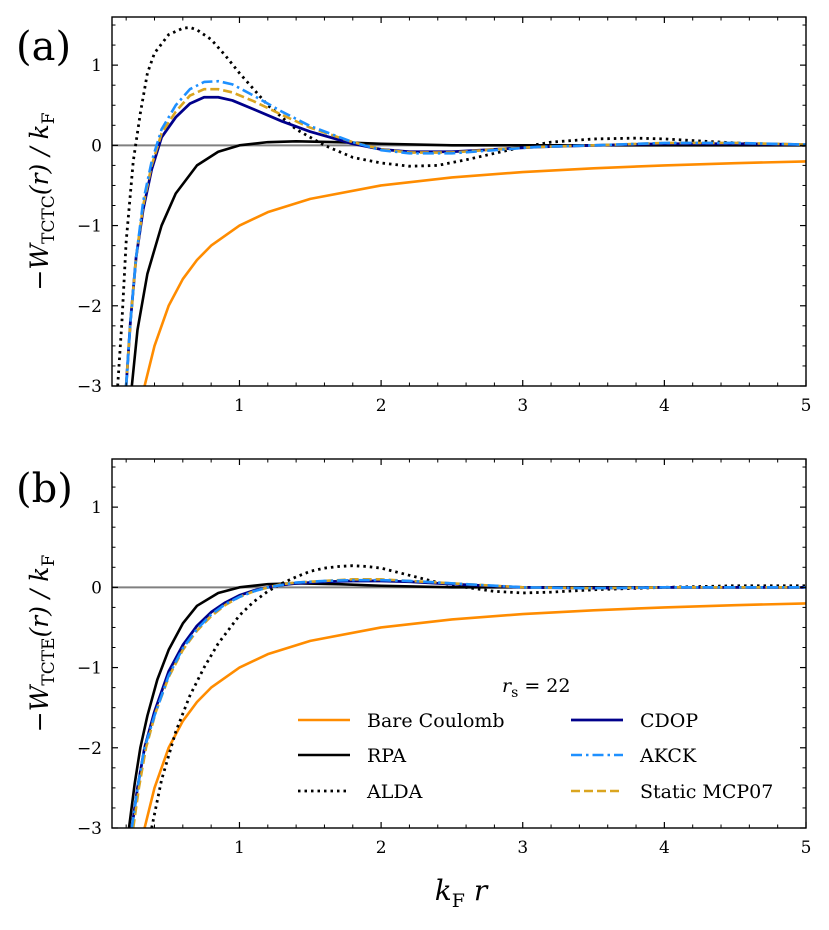 The width and height of the screenshot is (829, 930). Describe the element at coordinates (669, 721) in the screenshot. I see `legend-label: CDOP` at that location.